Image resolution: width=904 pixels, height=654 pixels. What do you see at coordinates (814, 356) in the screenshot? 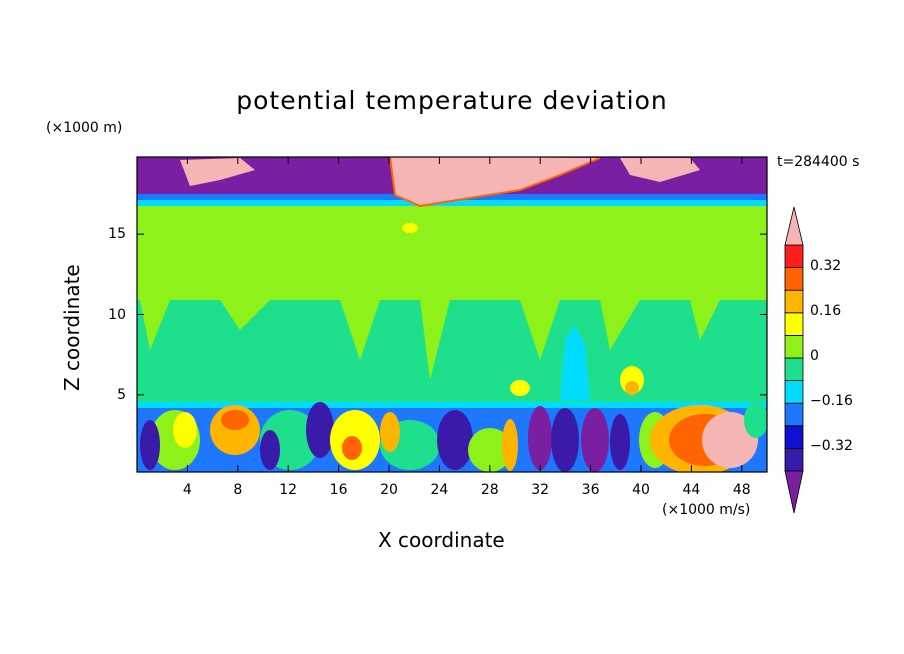
I see `colorbar-tick-label: 0` at bounding box center [814, 356].